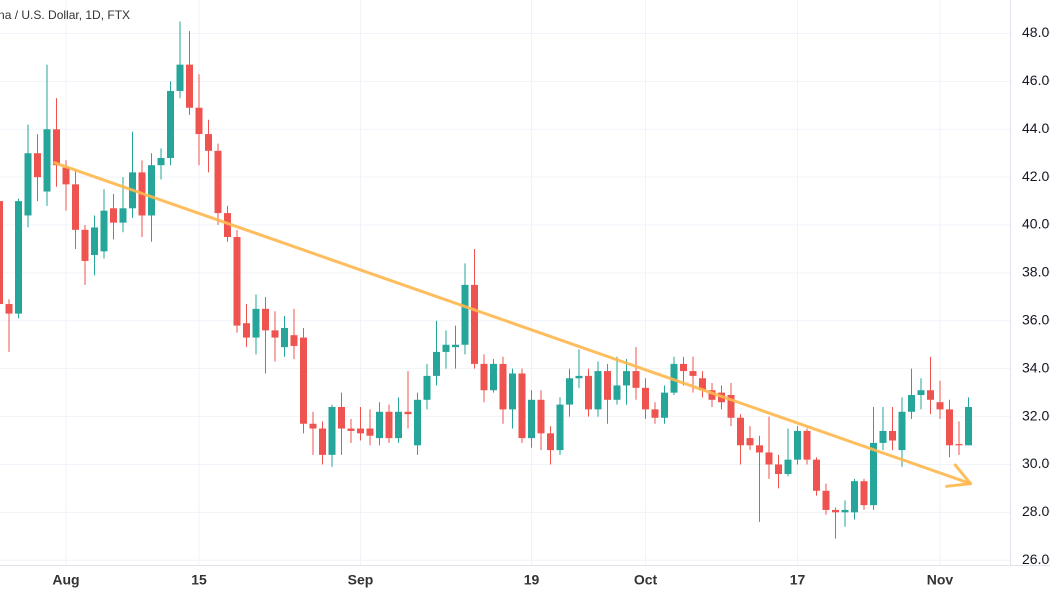  I want to click on x-tick-label: Nov, so click(940, 580).